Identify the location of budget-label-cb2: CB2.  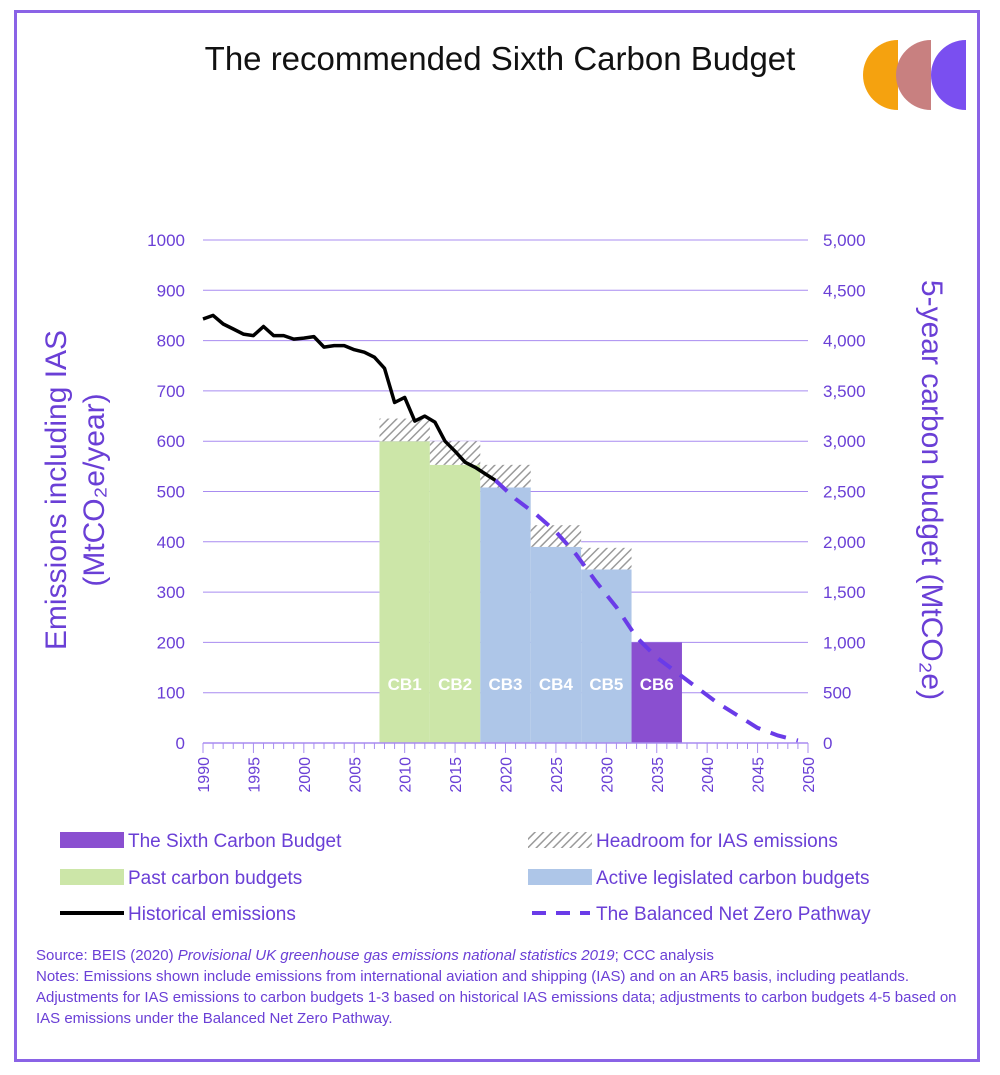
(455, 684).